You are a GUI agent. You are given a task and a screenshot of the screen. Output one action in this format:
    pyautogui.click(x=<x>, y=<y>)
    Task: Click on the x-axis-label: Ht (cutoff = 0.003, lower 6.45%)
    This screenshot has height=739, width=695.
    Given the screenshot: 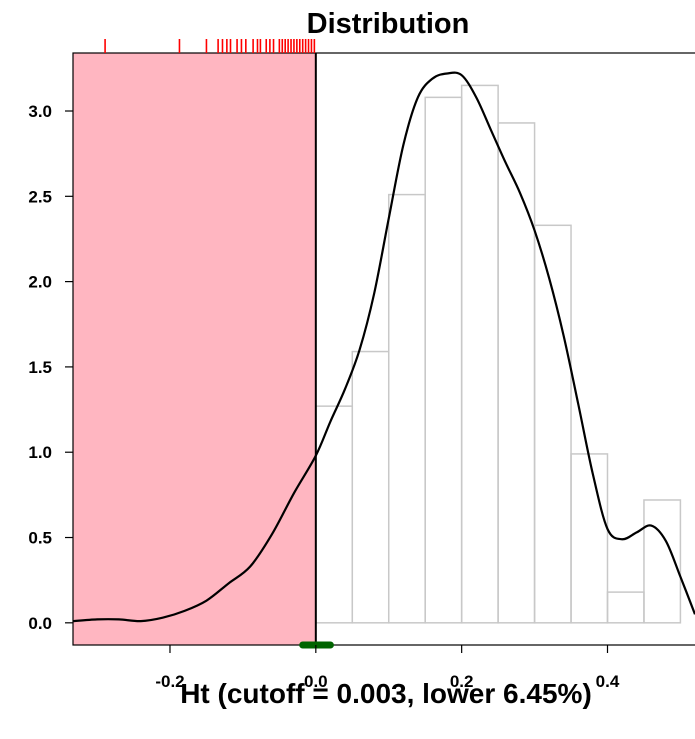 What is the action you would take?
    pyautogui.click(x=386, y=693)
    